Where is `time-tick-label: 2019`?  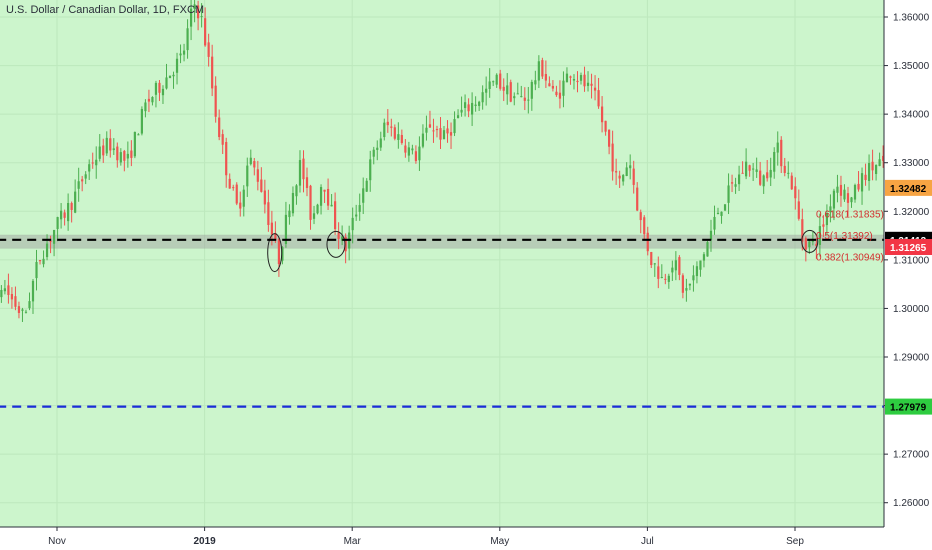 time-tick-label: 2019 is located at coordinates (204, 541).